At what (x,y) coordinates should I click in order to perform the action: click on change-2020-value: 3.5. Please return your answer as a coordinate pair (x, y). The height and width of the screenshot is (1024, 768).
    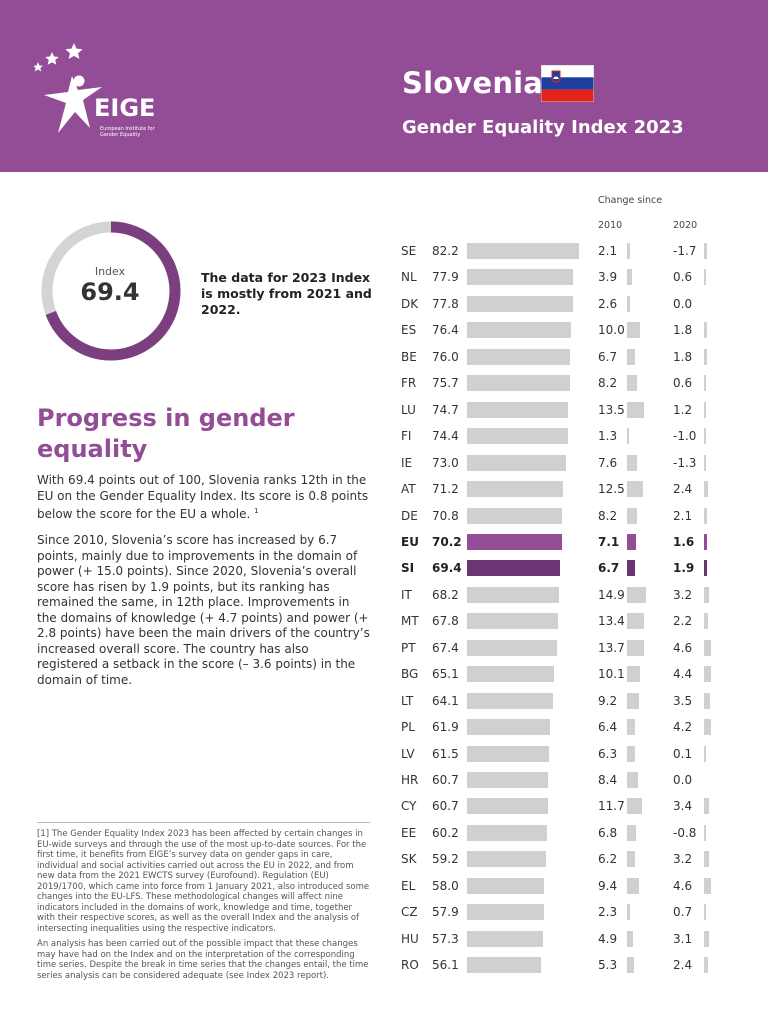
    Looking at the image, I should click on (683, 700).